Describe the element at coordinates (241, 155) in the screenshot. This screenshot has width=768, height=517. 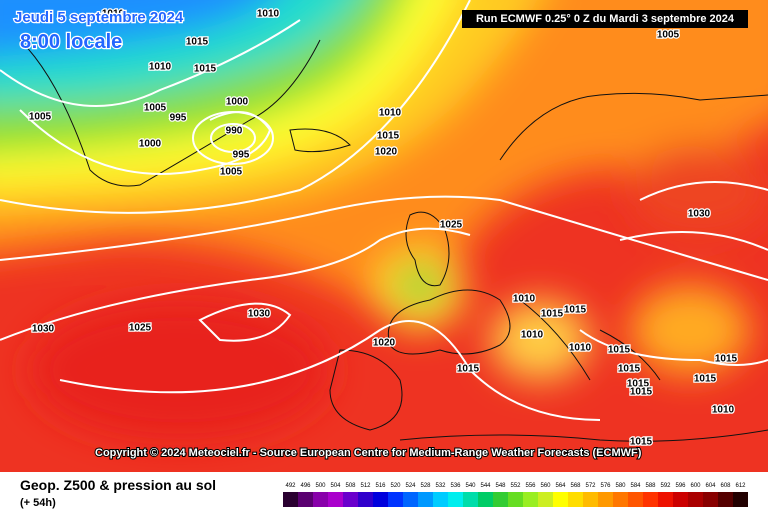
I see `isobar-label: 995` at that location.